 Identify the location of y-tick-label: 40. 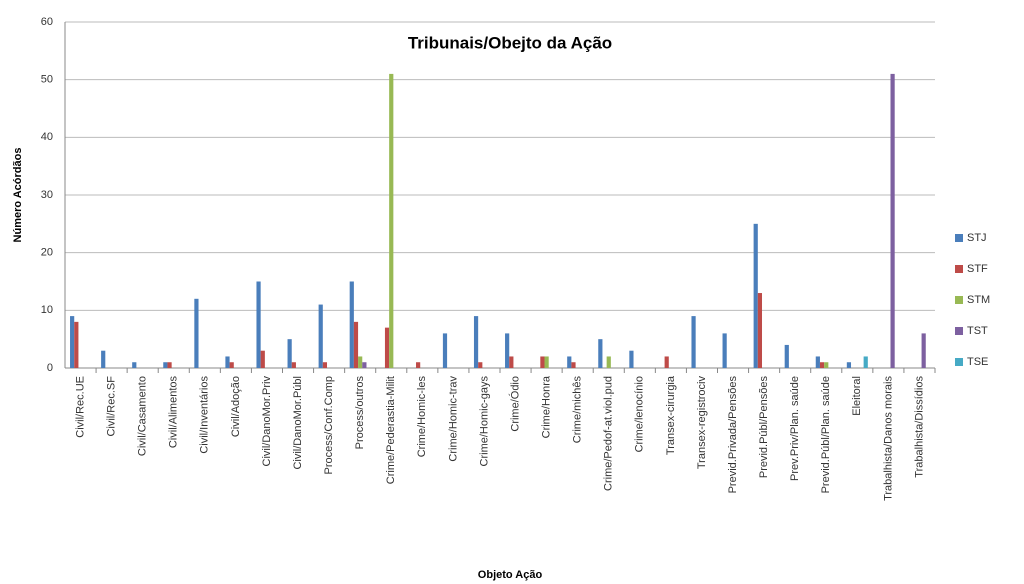
(47, 137).